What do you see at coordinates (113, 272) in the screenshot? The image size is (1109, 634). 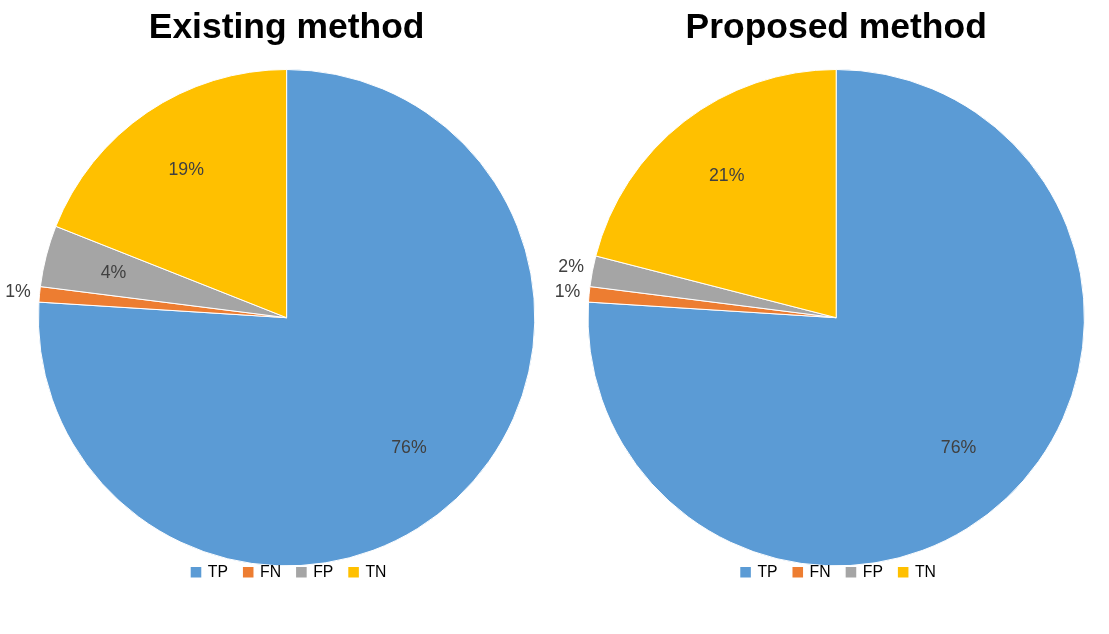 I see `data-label: 4%` at bounding box center [113, 272].